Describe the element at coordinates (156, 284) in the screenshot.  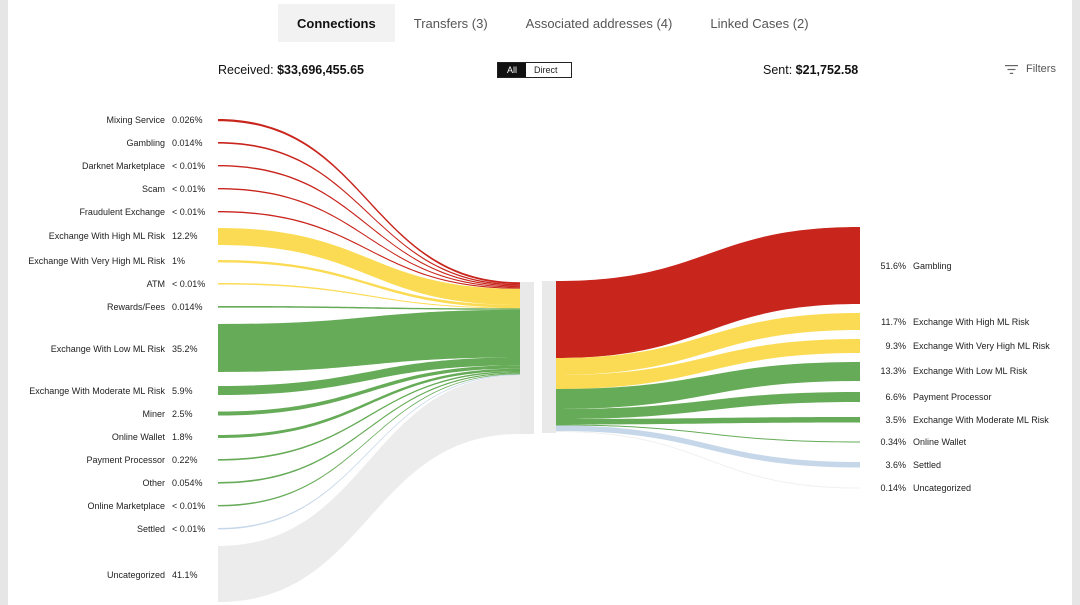
I see `received-label: ATM` at that location.